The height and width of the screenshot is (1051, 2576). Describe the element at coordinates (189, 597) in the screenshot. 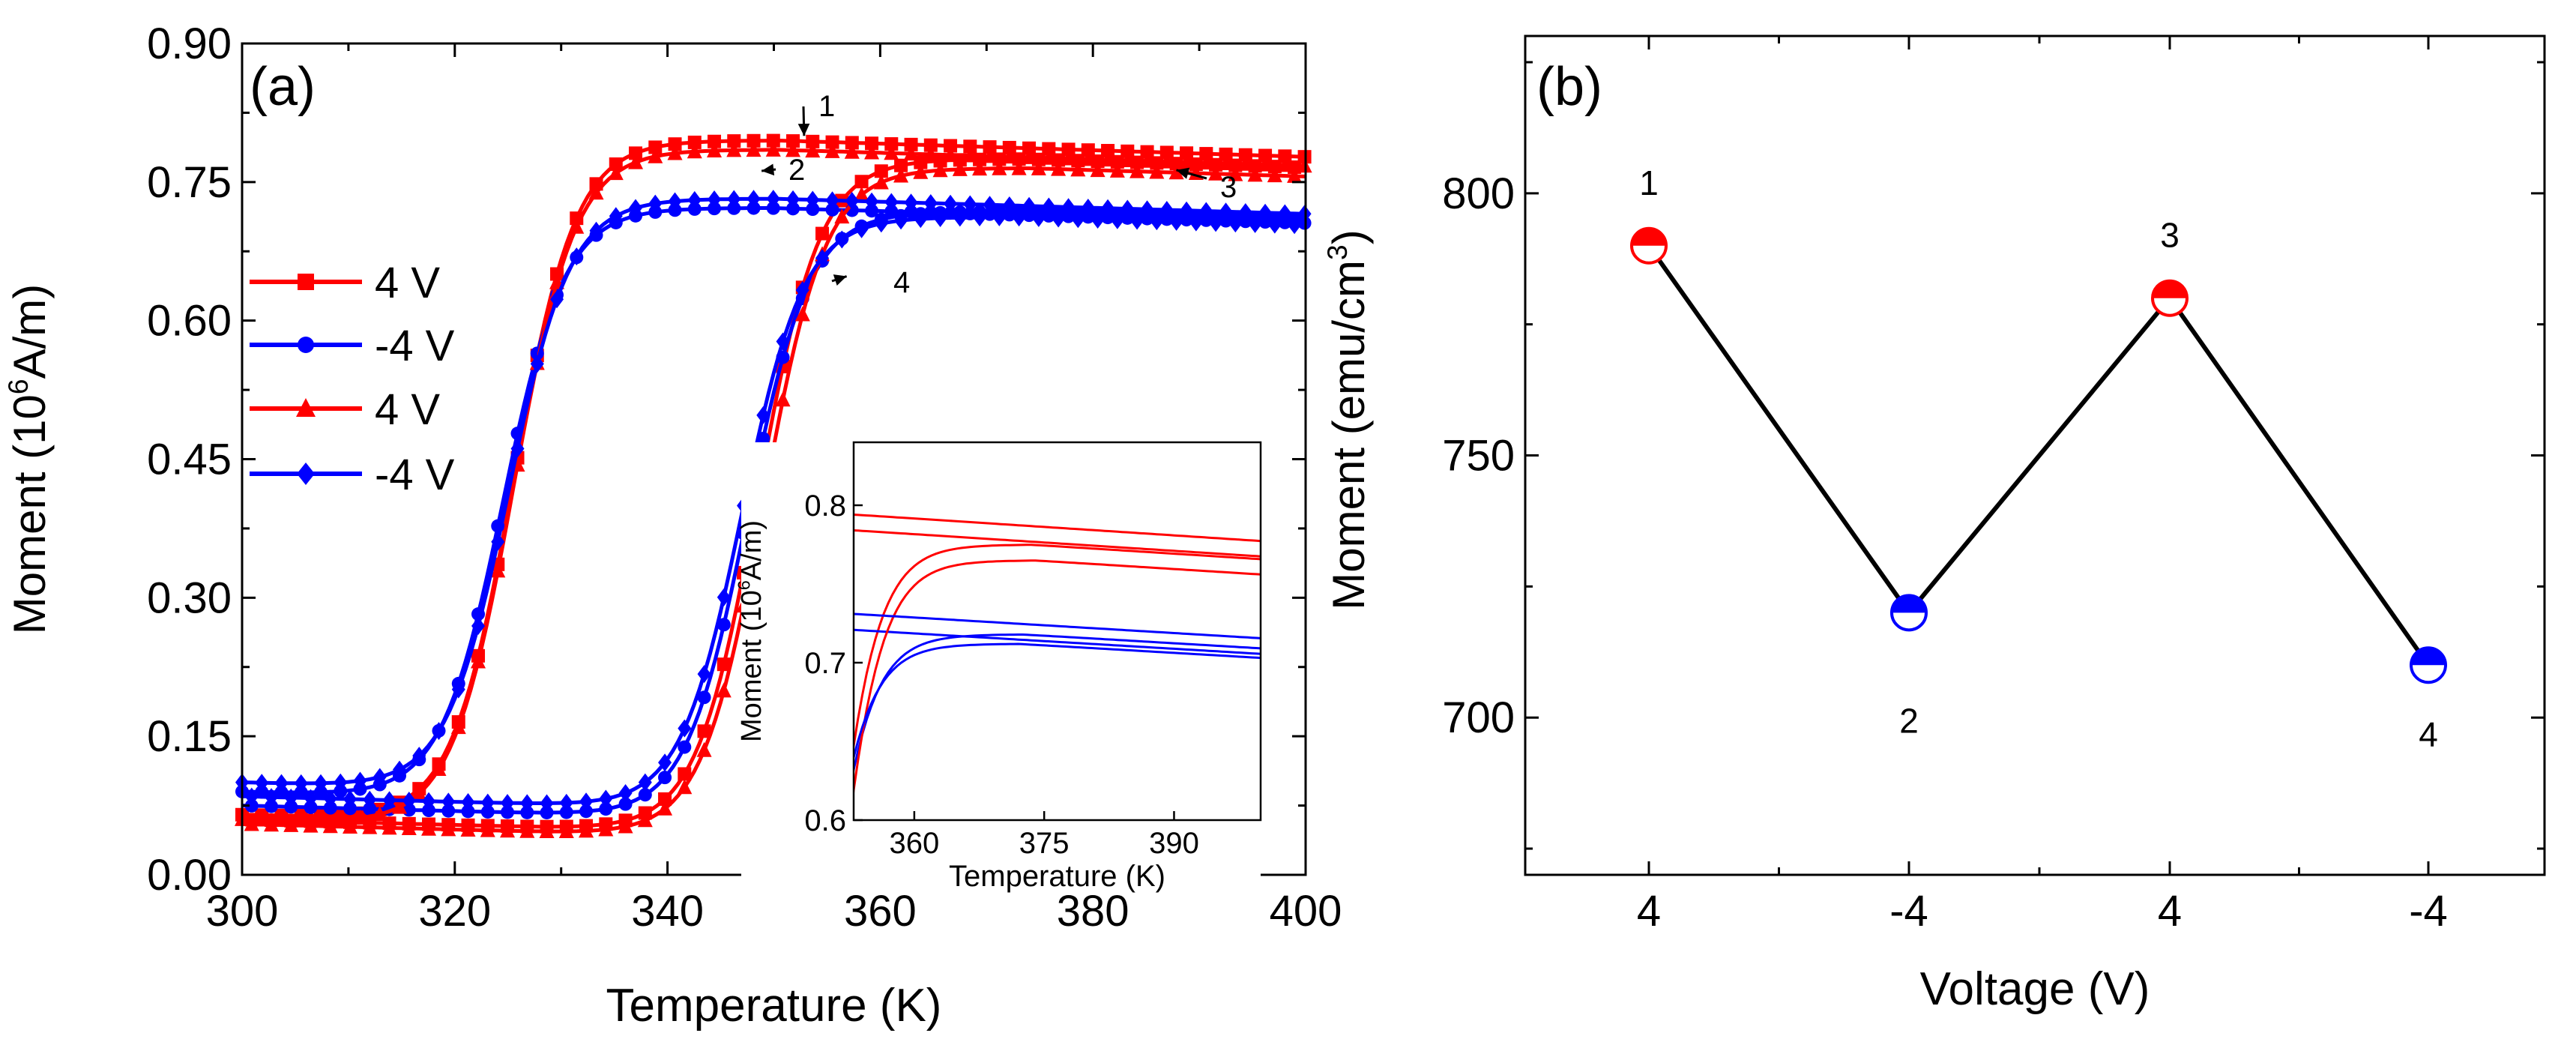

I see `y-tick-label: 0.30` at that location.